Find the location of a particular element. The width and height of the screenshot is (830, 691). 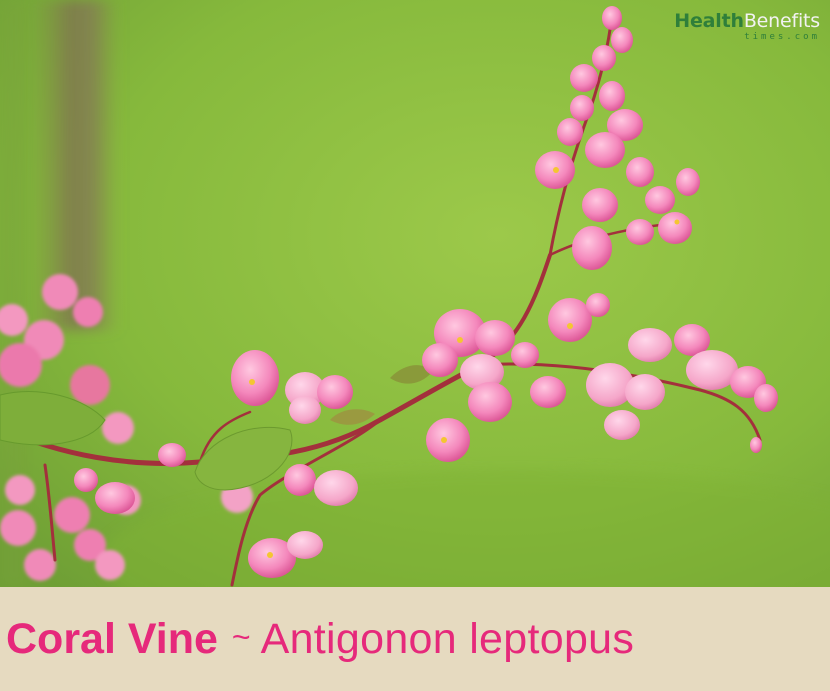

logo-domain: times.com is located at coordinates (782, 37).